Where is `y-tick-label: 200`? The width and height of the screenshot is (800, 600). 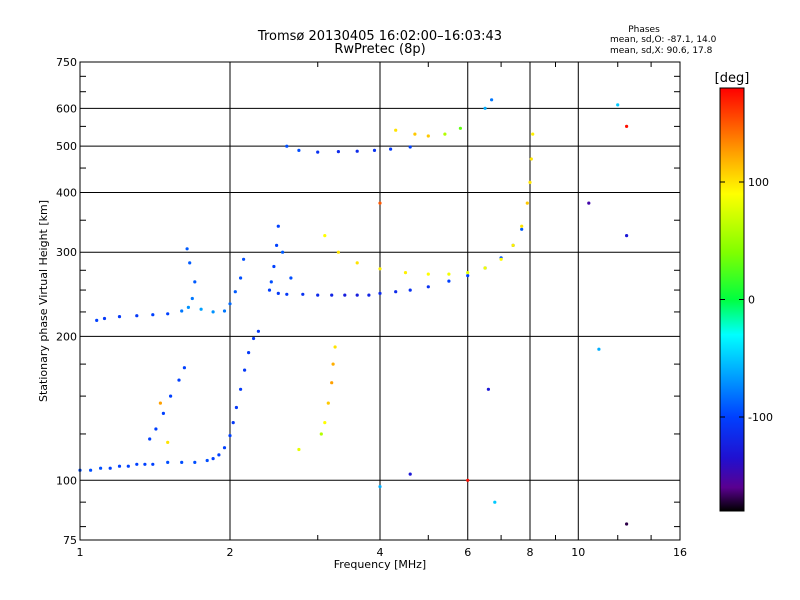 y-tick-label: 200 is located at coordinates (66, 336).